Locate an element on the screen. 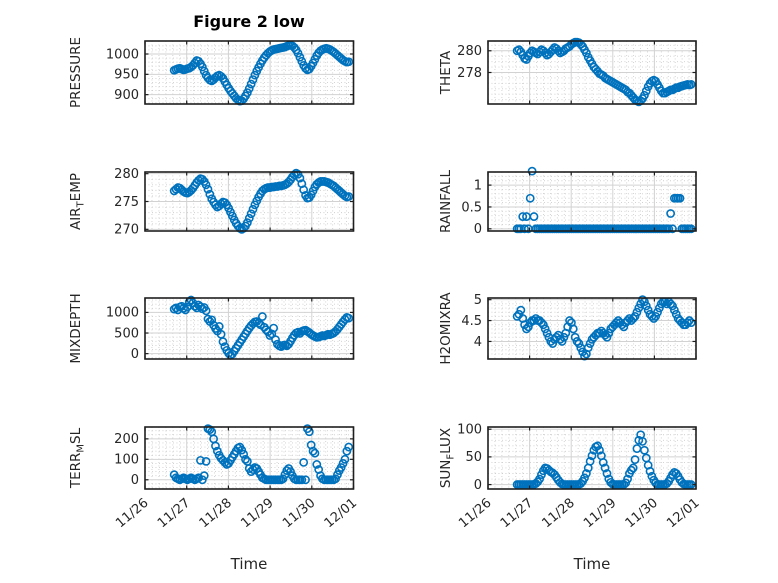  subplot-pressure: 900 950 1000 PRESSURE is located at coordinates (211, 72).